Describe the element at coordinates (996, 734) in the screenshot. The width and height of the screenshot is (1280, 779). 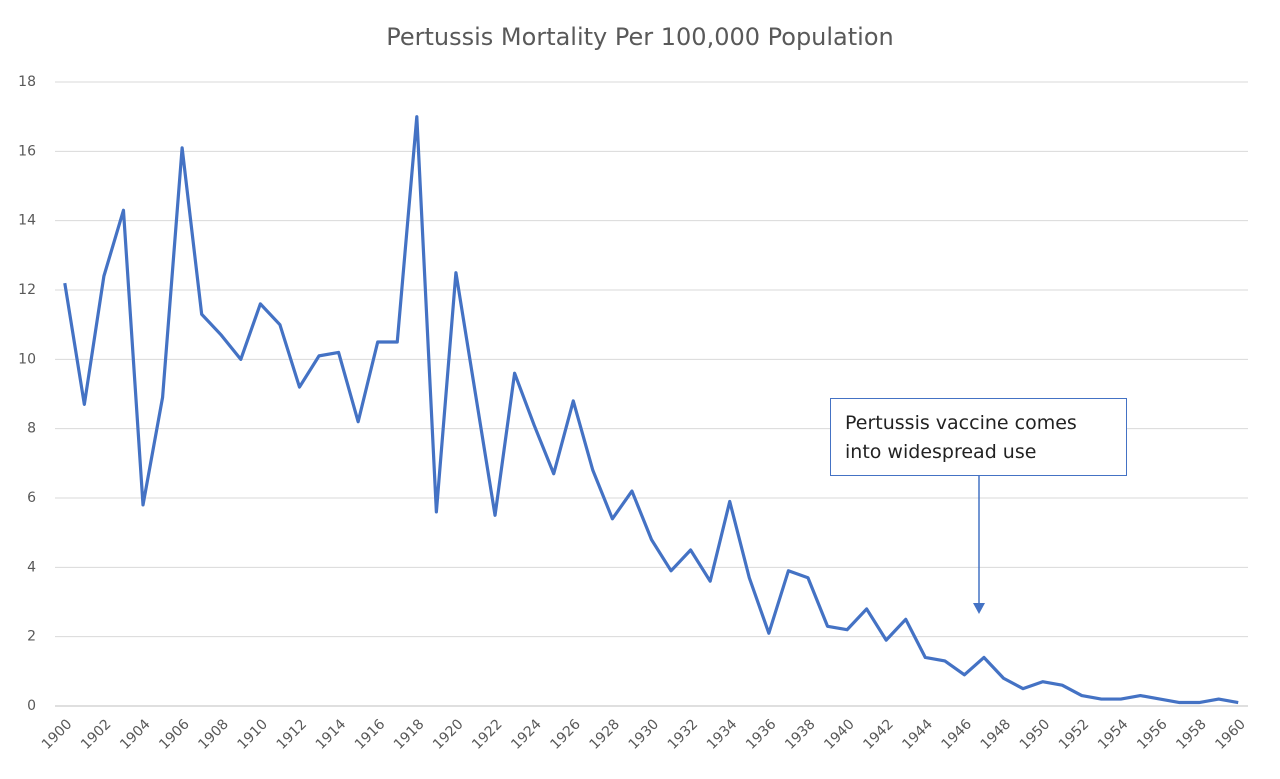
I see `x-tick-label: 1948` at that location.